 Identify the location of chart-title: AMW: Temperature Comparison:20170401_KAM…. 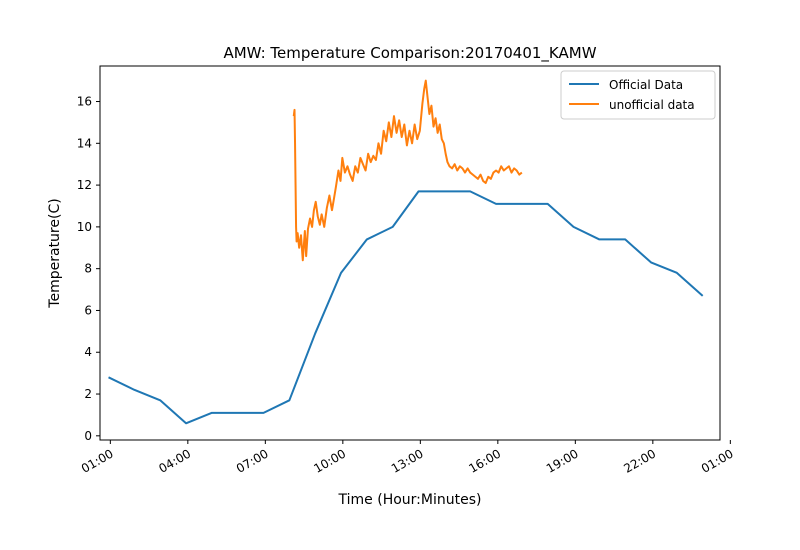
(409, 53).